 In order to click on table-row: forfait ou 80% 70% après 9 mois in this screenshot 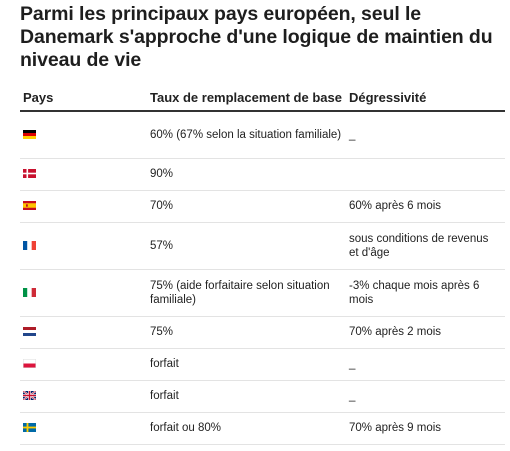, I will do `click(262, 428)`.